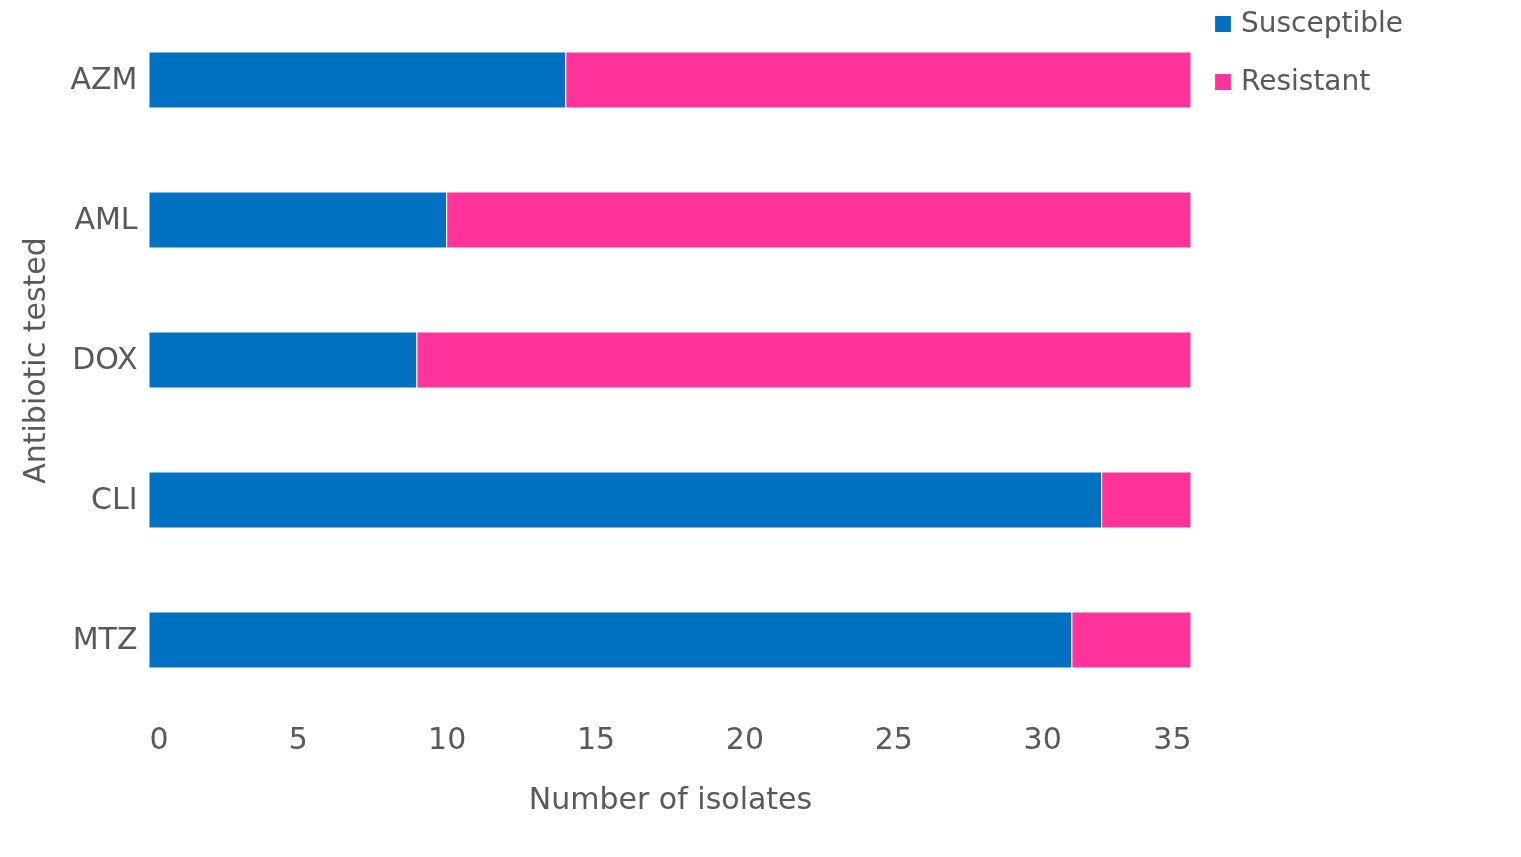 This screenshot has width=1521, height=857. What do you see at coordinates (105, 358) in the screenshot?
I see `y-tick-label: DOX` at bounding box center [105, 358].